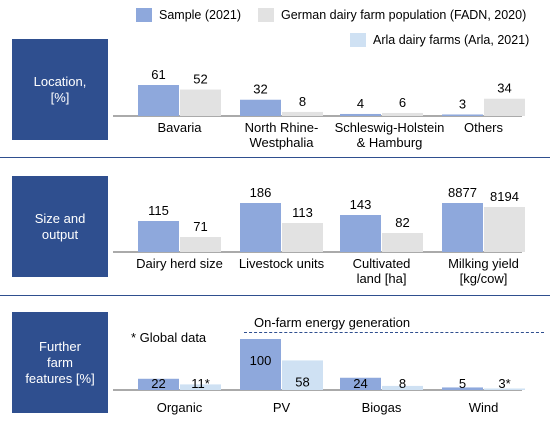 Image resolution: width=550 pixels, height=426 pixels. I want to click on category-label-0-1-0: North Rhine-, so click(282, 127).